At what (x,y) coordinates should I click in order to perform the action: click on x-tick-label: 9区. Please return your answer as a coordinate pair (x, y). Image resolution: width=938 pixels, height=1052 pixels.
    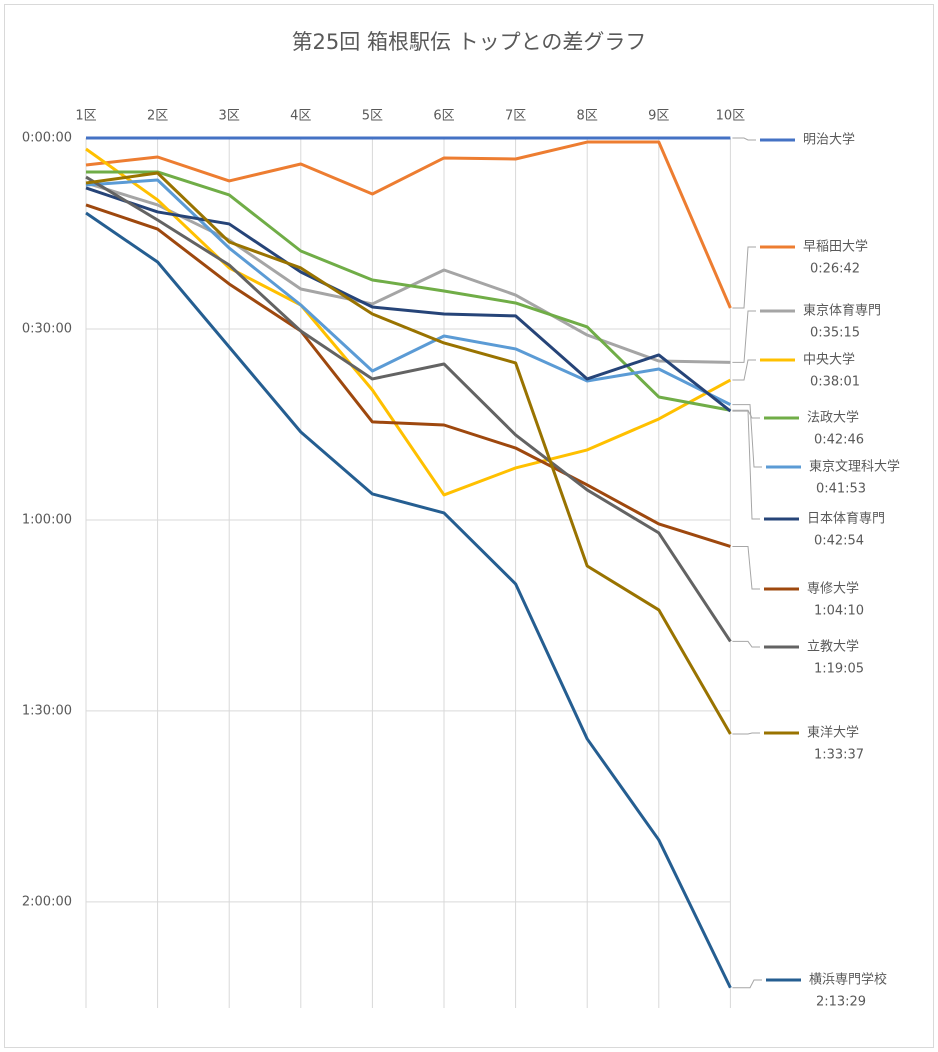
    Looking at the image, I should click on (658, 116).